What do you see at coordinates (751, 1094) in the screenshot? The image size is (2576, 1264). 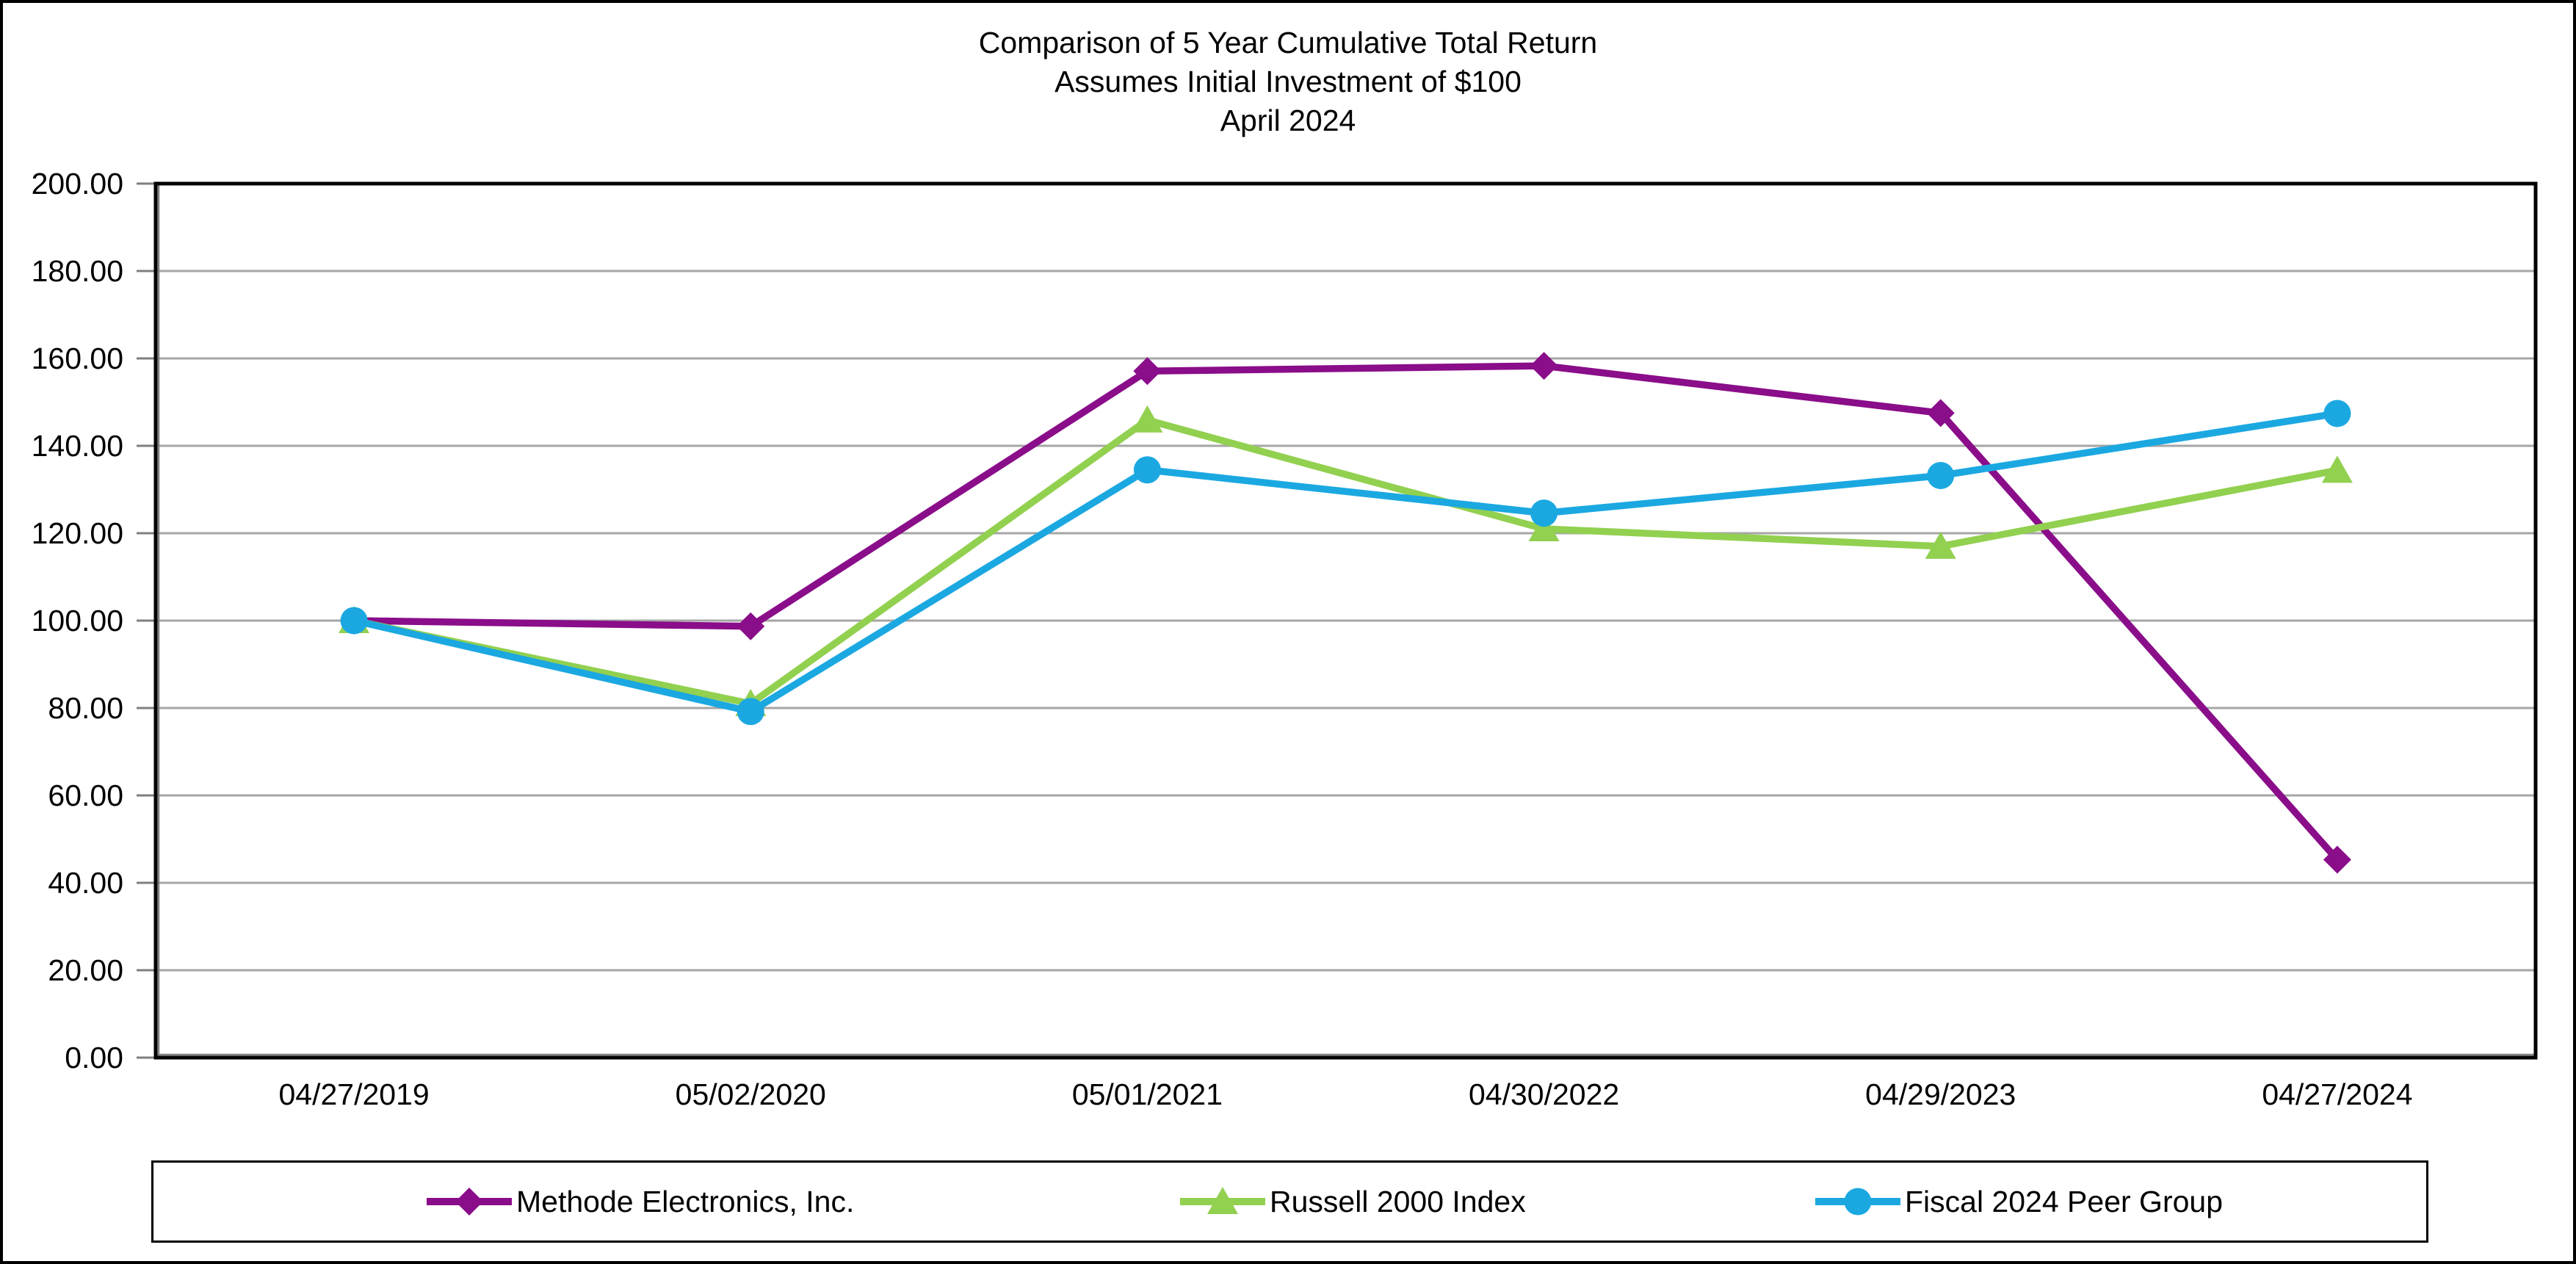 I see `x-category-label: 05/02/2020` at bounding box center [751, 1094].